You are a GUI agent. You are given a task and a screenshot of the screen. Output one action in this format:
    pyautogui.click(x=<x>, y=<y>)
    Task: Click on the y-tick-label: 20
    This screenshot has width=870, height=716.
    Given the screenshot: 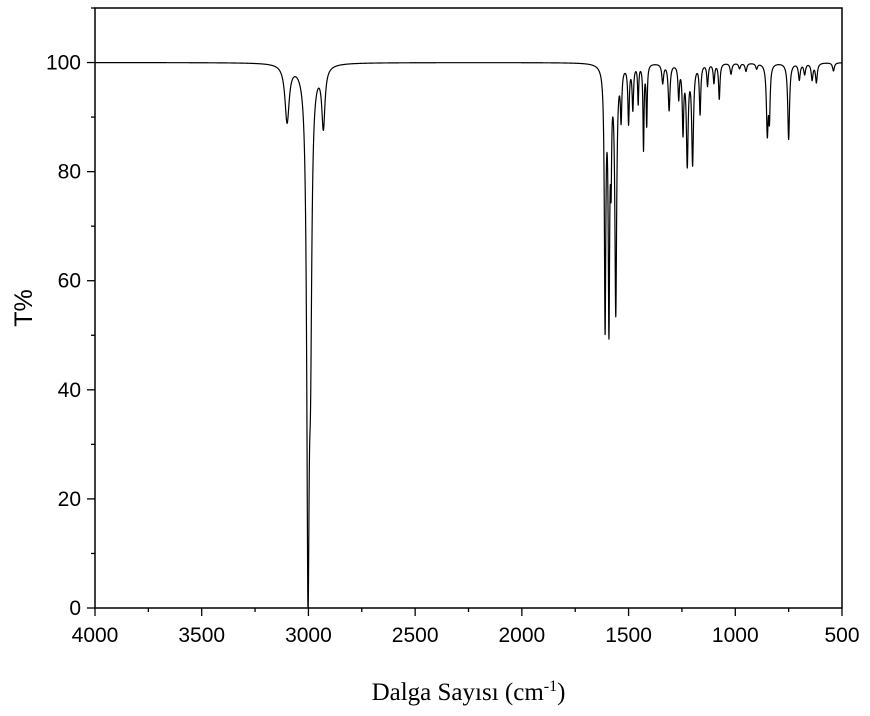 What is the action you would take?
    pyautogui.click(x=69, y=499)
    